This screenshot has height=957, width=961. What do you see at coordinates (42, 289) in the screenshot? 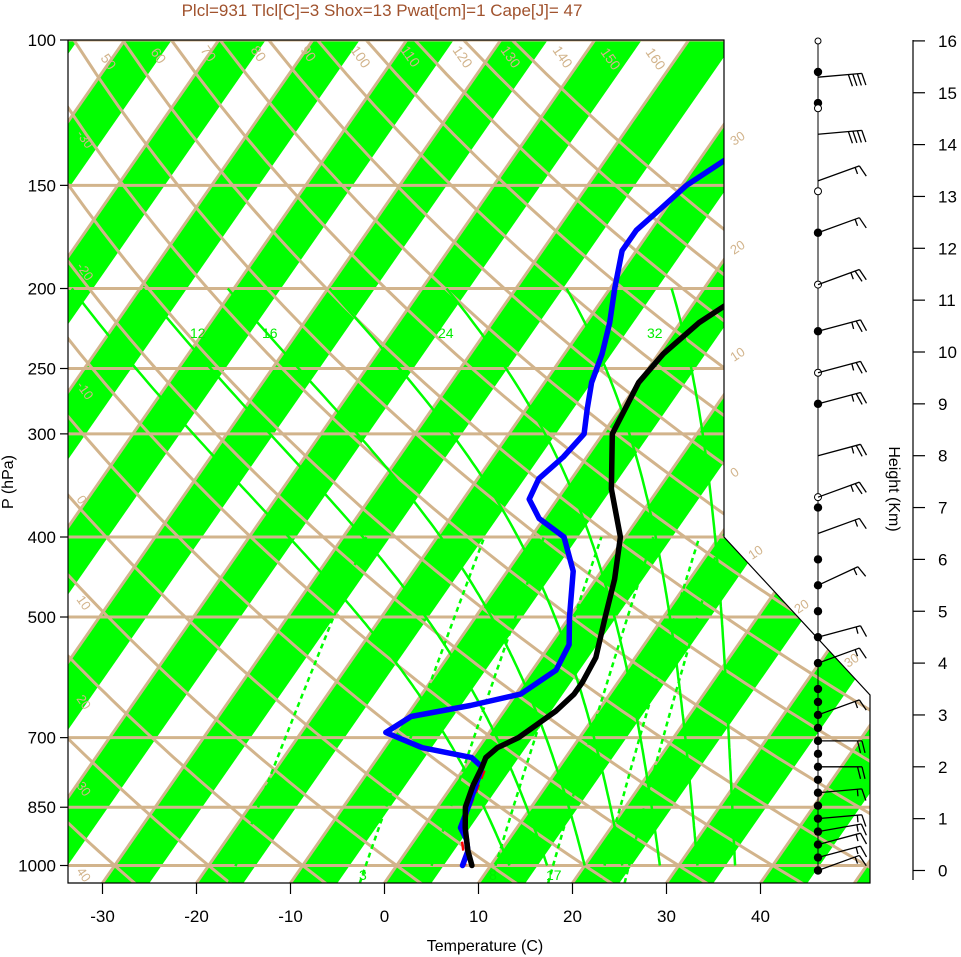
I see `pressure-tick-label: 200` at bounding box center [42, 289].